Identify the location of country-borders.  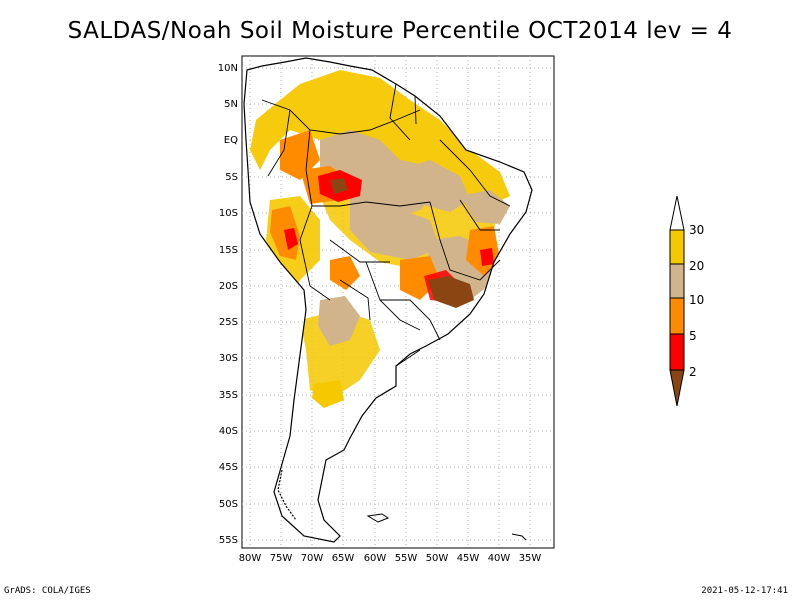
(386, 225).